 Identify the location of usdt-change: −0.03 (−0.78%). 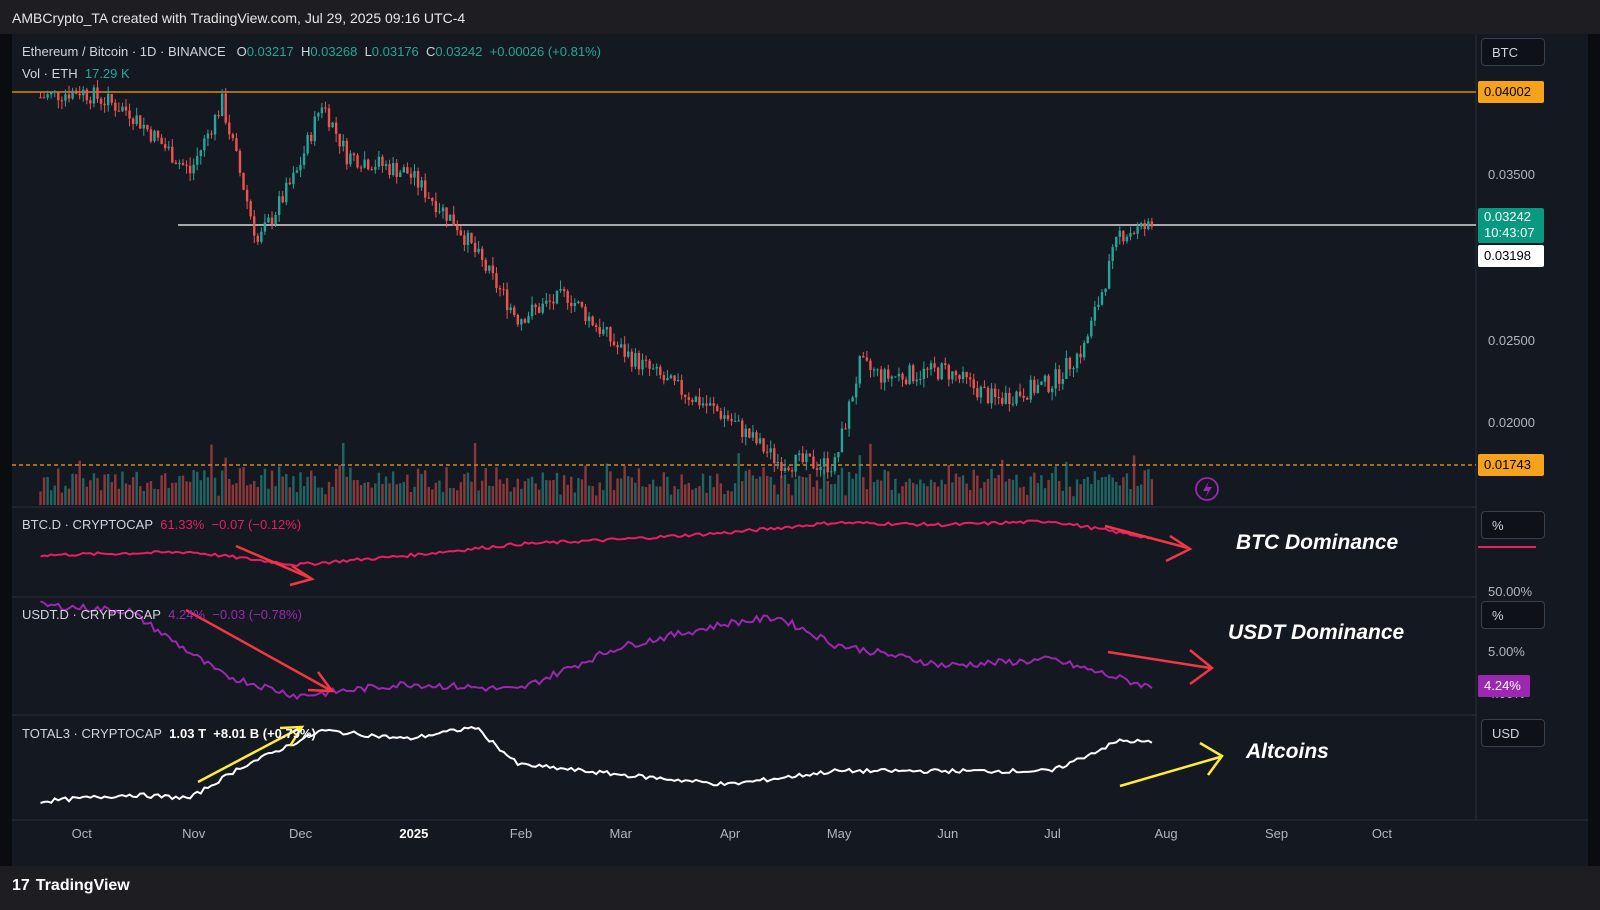
(257, 614).